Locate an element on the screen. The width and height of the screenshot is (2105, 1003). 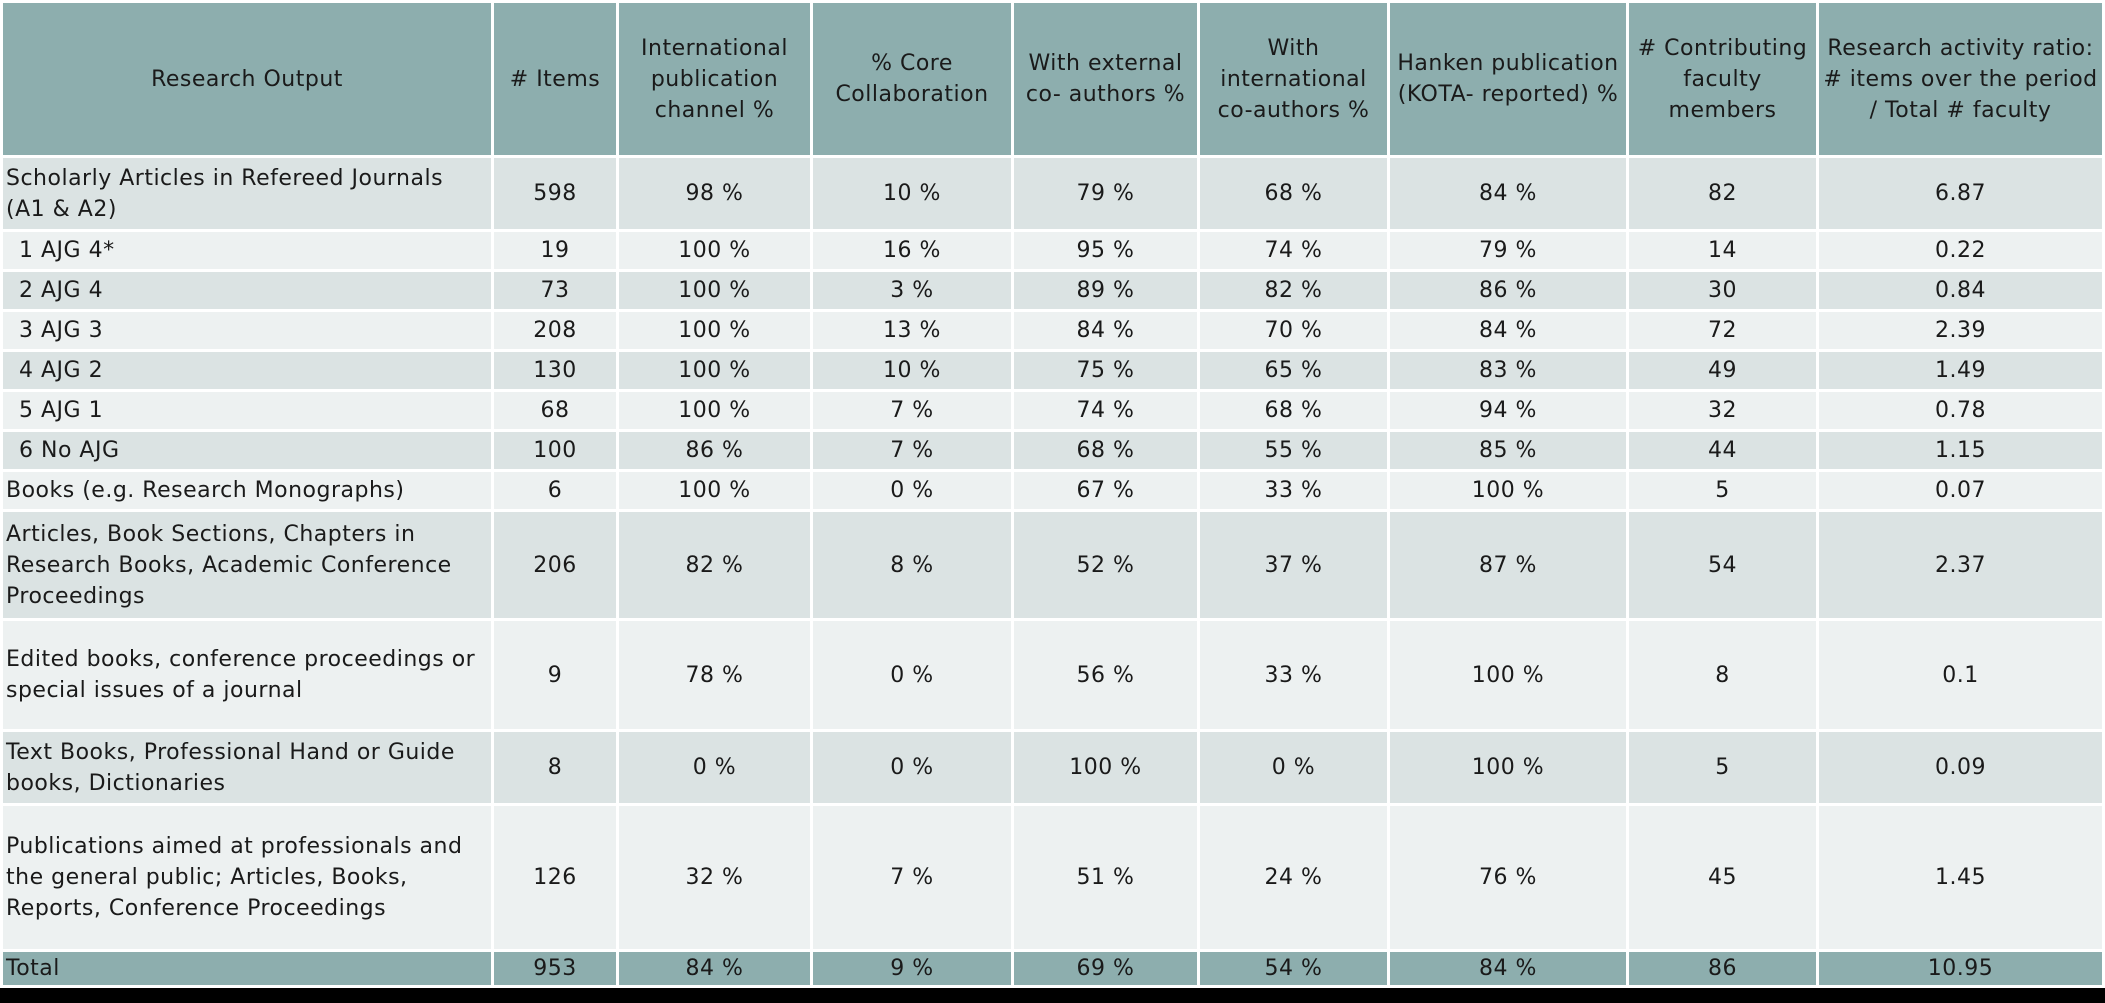
table-row: 6 No AJG 100 86 % 7 % 68 % 55 % 85 % 44 1.15 is located at coordinates (1052, 450).